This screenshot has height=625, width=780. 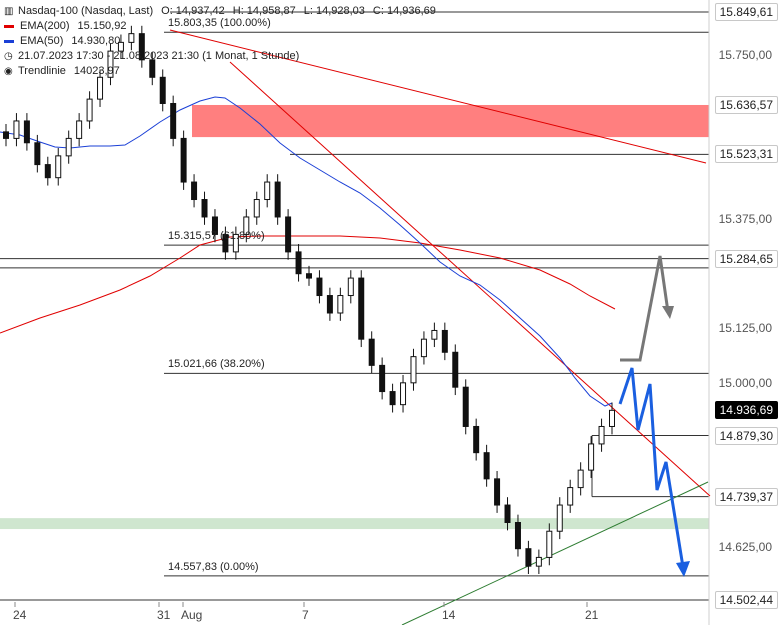 I want to click on legend-trend-row: ◉ Trendlinie 14023,97, so click(x=220, y=71).